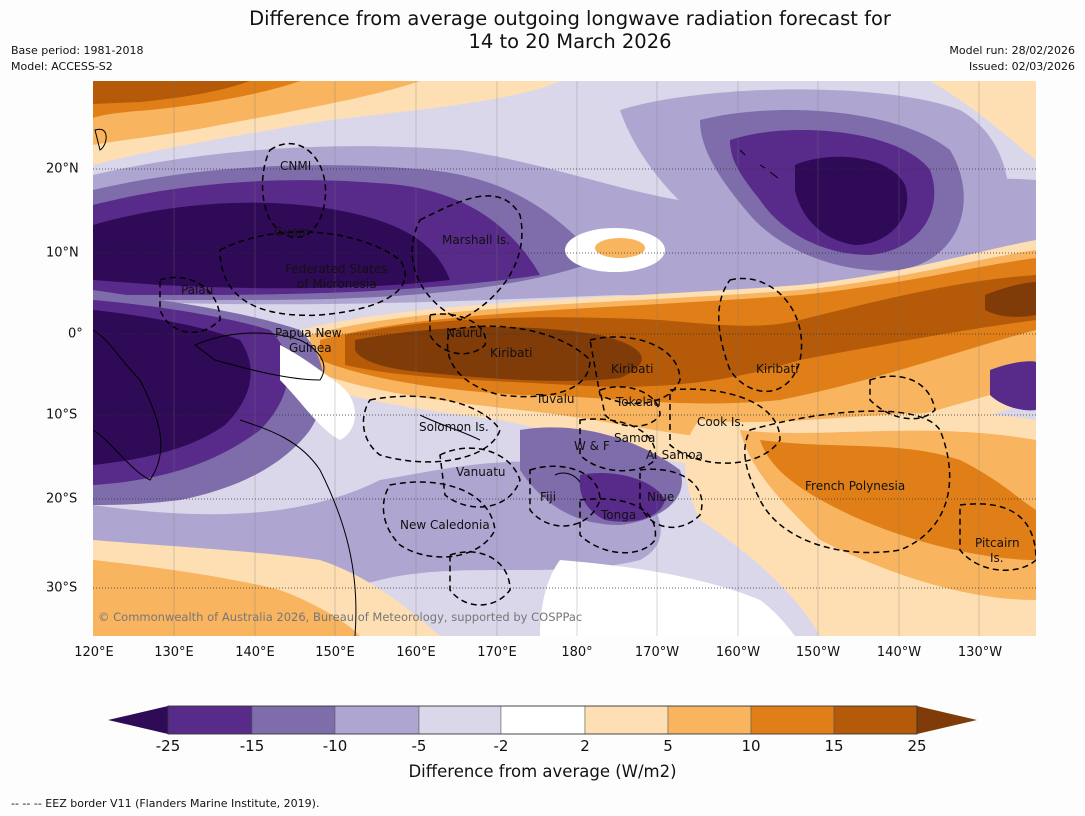 The width and height of the screenshot is (1085, 816). What do you see at coordinates (476, 240) in the screenshot?
I see `region-label: Marshall Is.` at bounding box center [476, 240].